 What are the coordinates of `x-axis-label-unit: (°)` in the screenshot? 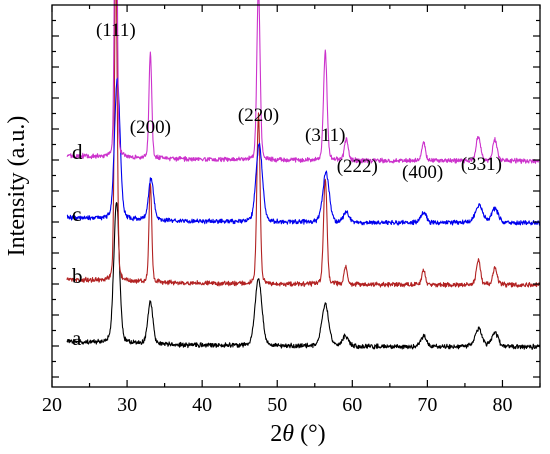 It's located at (310, 434).